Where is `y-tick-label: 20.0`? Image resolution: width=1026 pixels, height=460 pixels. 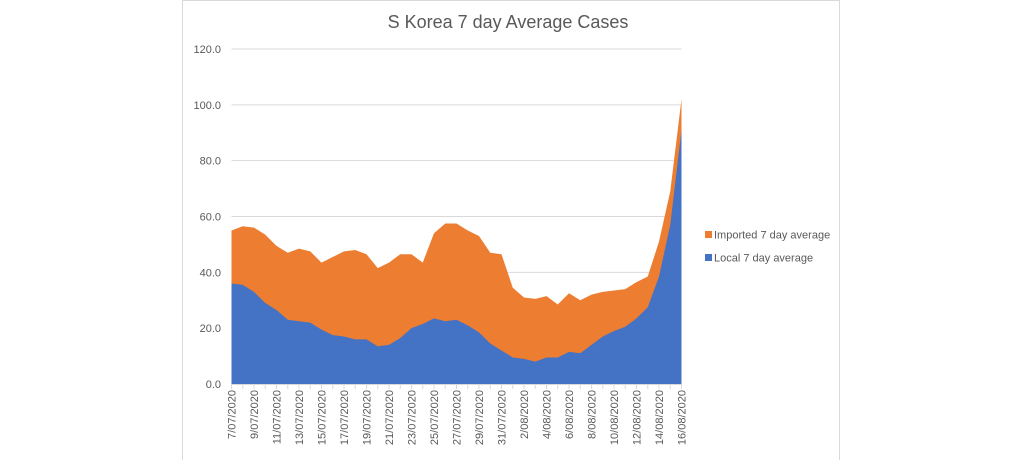
y-tick-label: 20.0 is located at coordinates (210, 329).